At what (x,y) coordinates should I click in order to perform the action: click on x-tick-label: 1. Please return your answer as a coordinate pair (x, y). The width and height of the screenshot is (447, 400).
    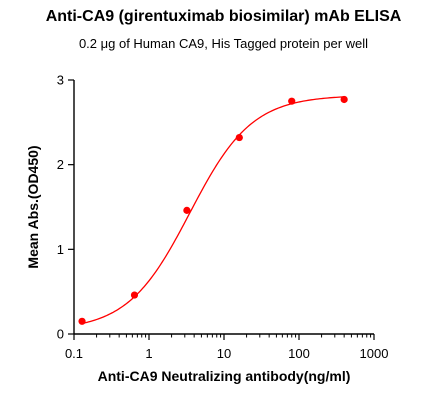
    Looking at the image, I should click on (148, 353).